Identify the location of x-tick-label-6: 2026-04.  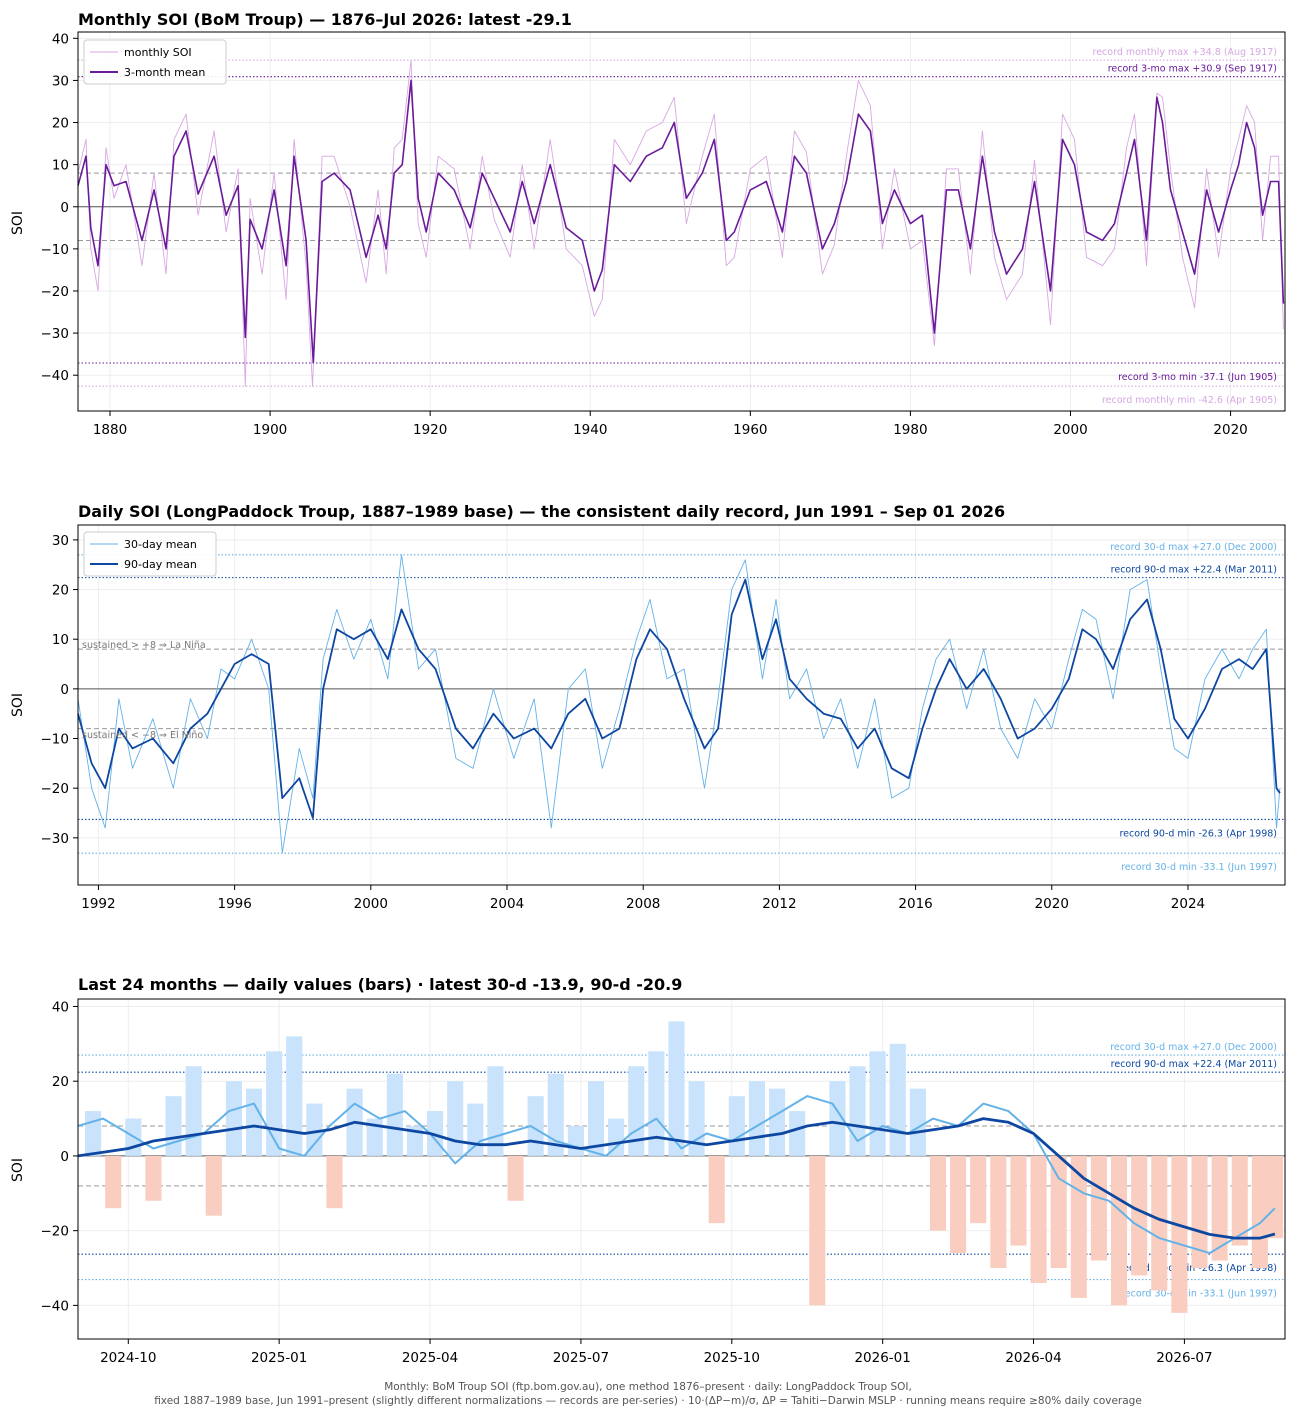
(1033, 1358).